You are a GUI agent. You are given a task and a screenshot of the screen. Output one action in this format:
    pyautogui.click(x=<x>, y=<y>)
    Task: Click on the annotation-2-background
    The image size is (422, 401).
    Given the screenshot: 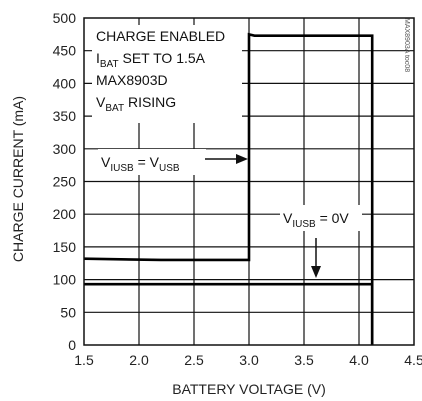 What is the action you would take?
    pyautogui.click(x=321, y=218)
    